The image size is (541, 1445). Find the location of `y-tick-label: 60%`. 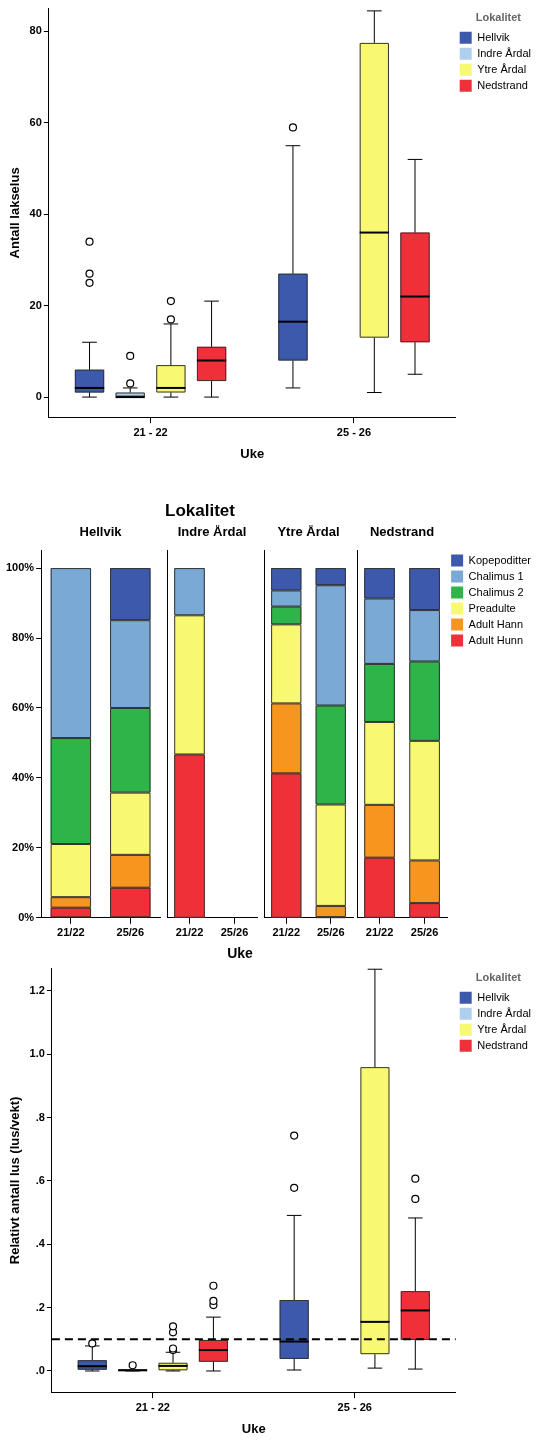

y-tick-label: 60% is located at coordinates (23, 707).